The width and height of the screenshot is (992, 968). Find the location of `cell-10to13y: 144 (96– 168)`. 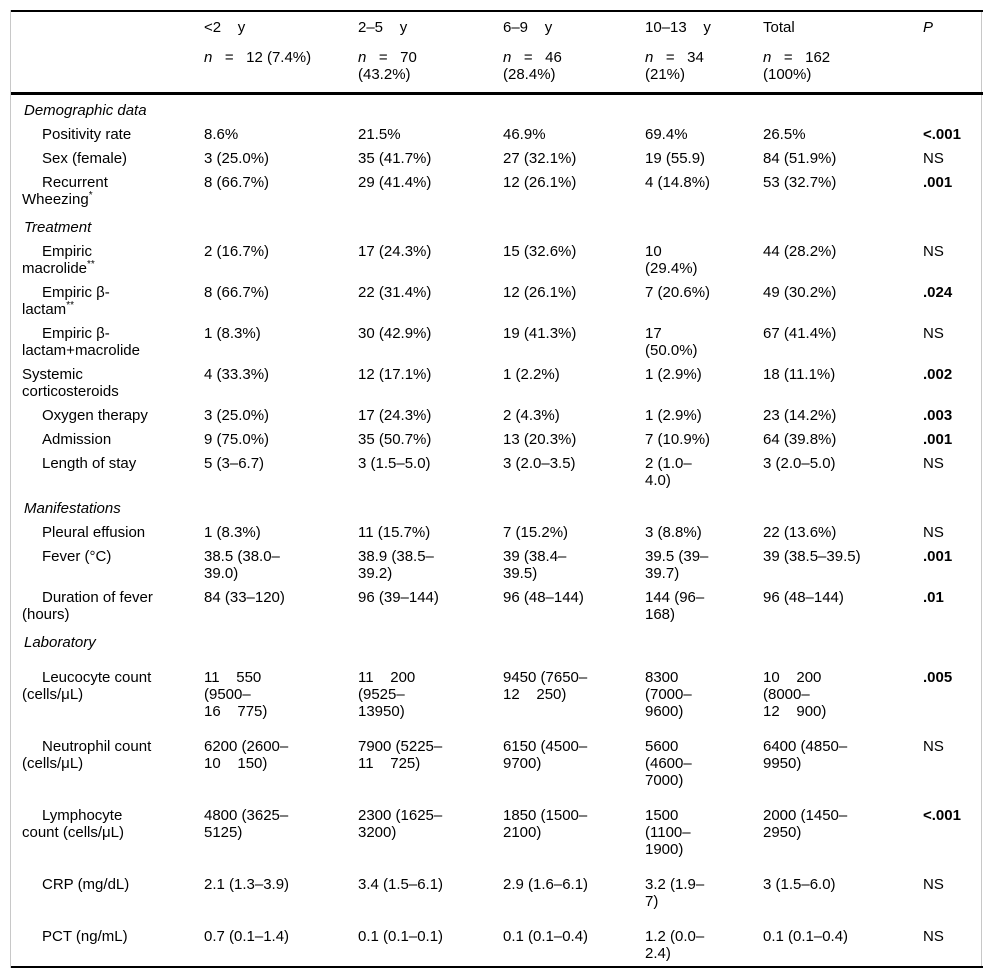

cell-10to13y: 144 (96– 168) is located at coordinates (675, 606).